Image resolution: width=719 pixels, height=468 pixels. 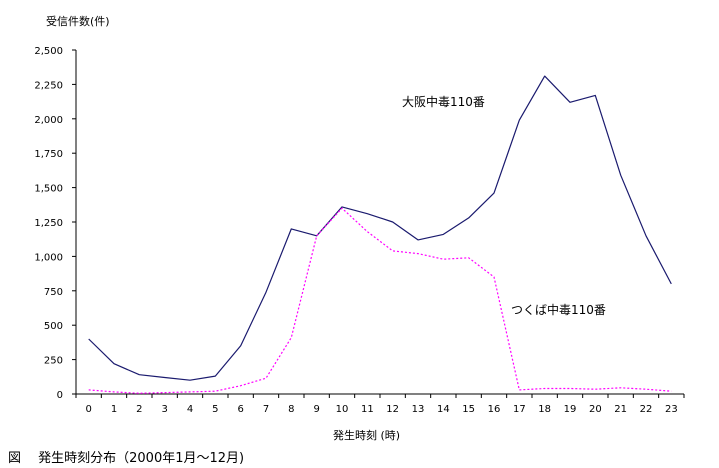 I want to click on x-tick-label: 15, so click(x=468, y=409).